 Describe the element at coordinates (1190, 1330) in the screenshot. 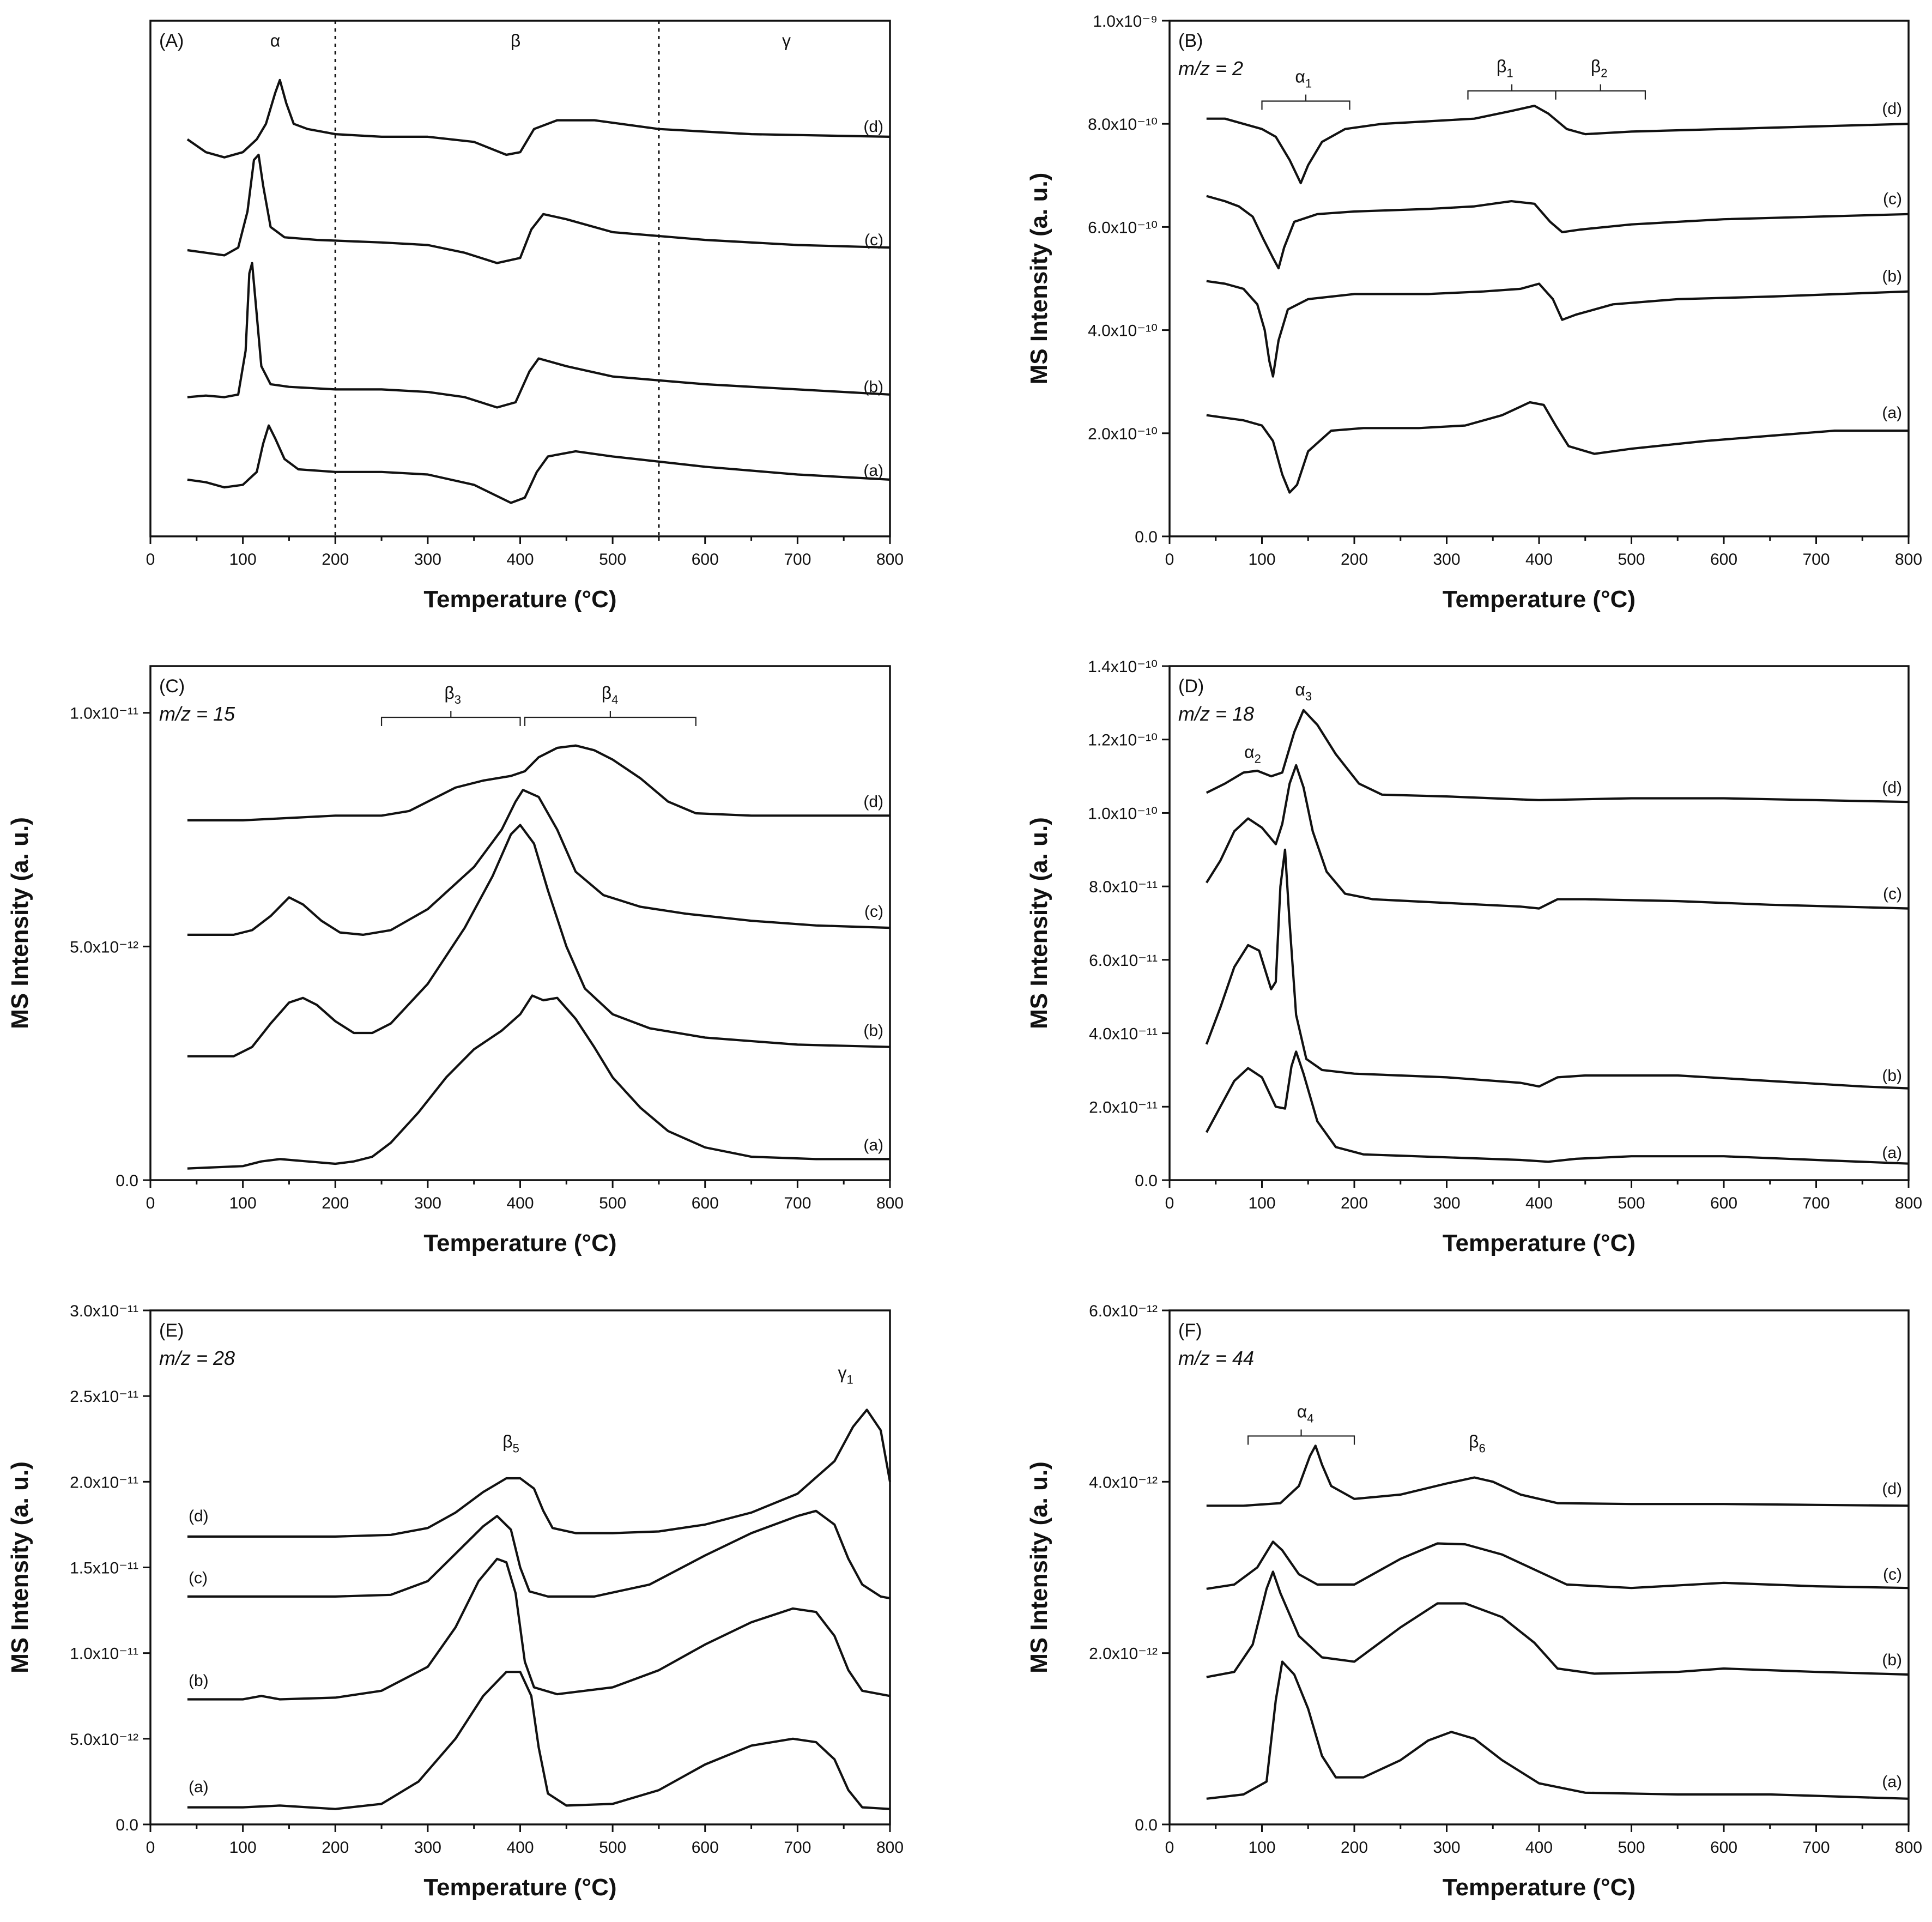

I see `panel-label: (F)` at that location.